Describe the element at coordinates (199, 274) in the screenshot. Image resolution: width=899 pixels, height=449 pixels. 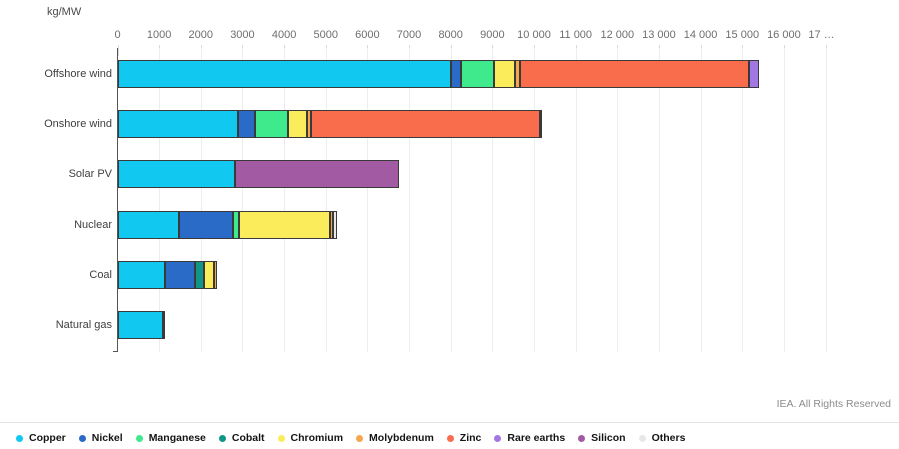
I see `bar-segment-coal-cobalt` at that location.